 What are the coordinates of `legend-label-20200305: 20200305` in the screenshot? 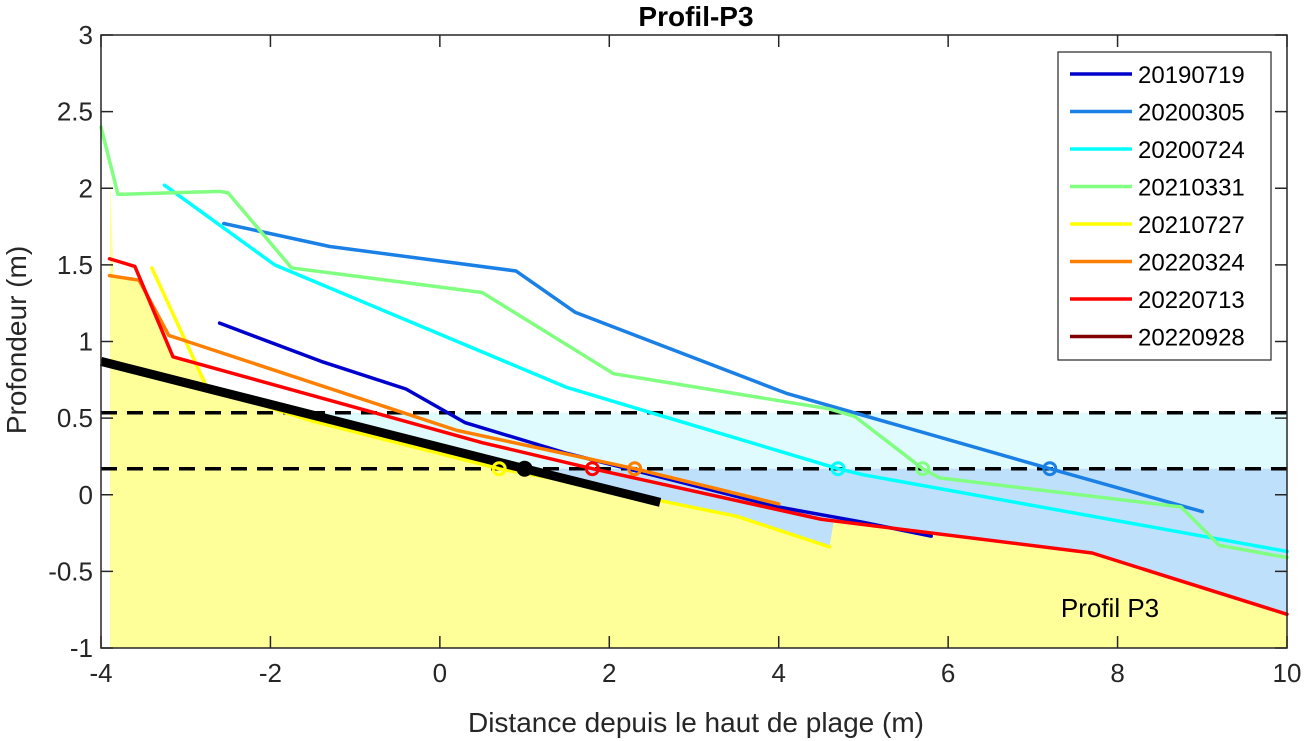 It's located at (1191, 113).